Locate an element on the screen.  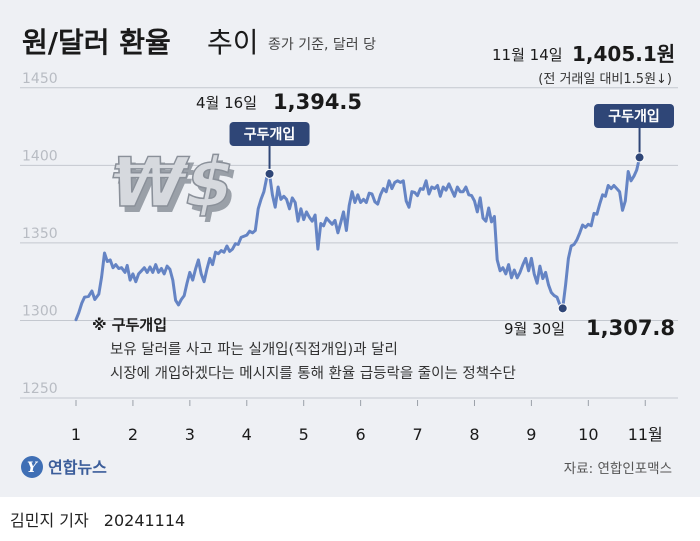
badge-april: 구두개입 is located at coordinates (269, 145).